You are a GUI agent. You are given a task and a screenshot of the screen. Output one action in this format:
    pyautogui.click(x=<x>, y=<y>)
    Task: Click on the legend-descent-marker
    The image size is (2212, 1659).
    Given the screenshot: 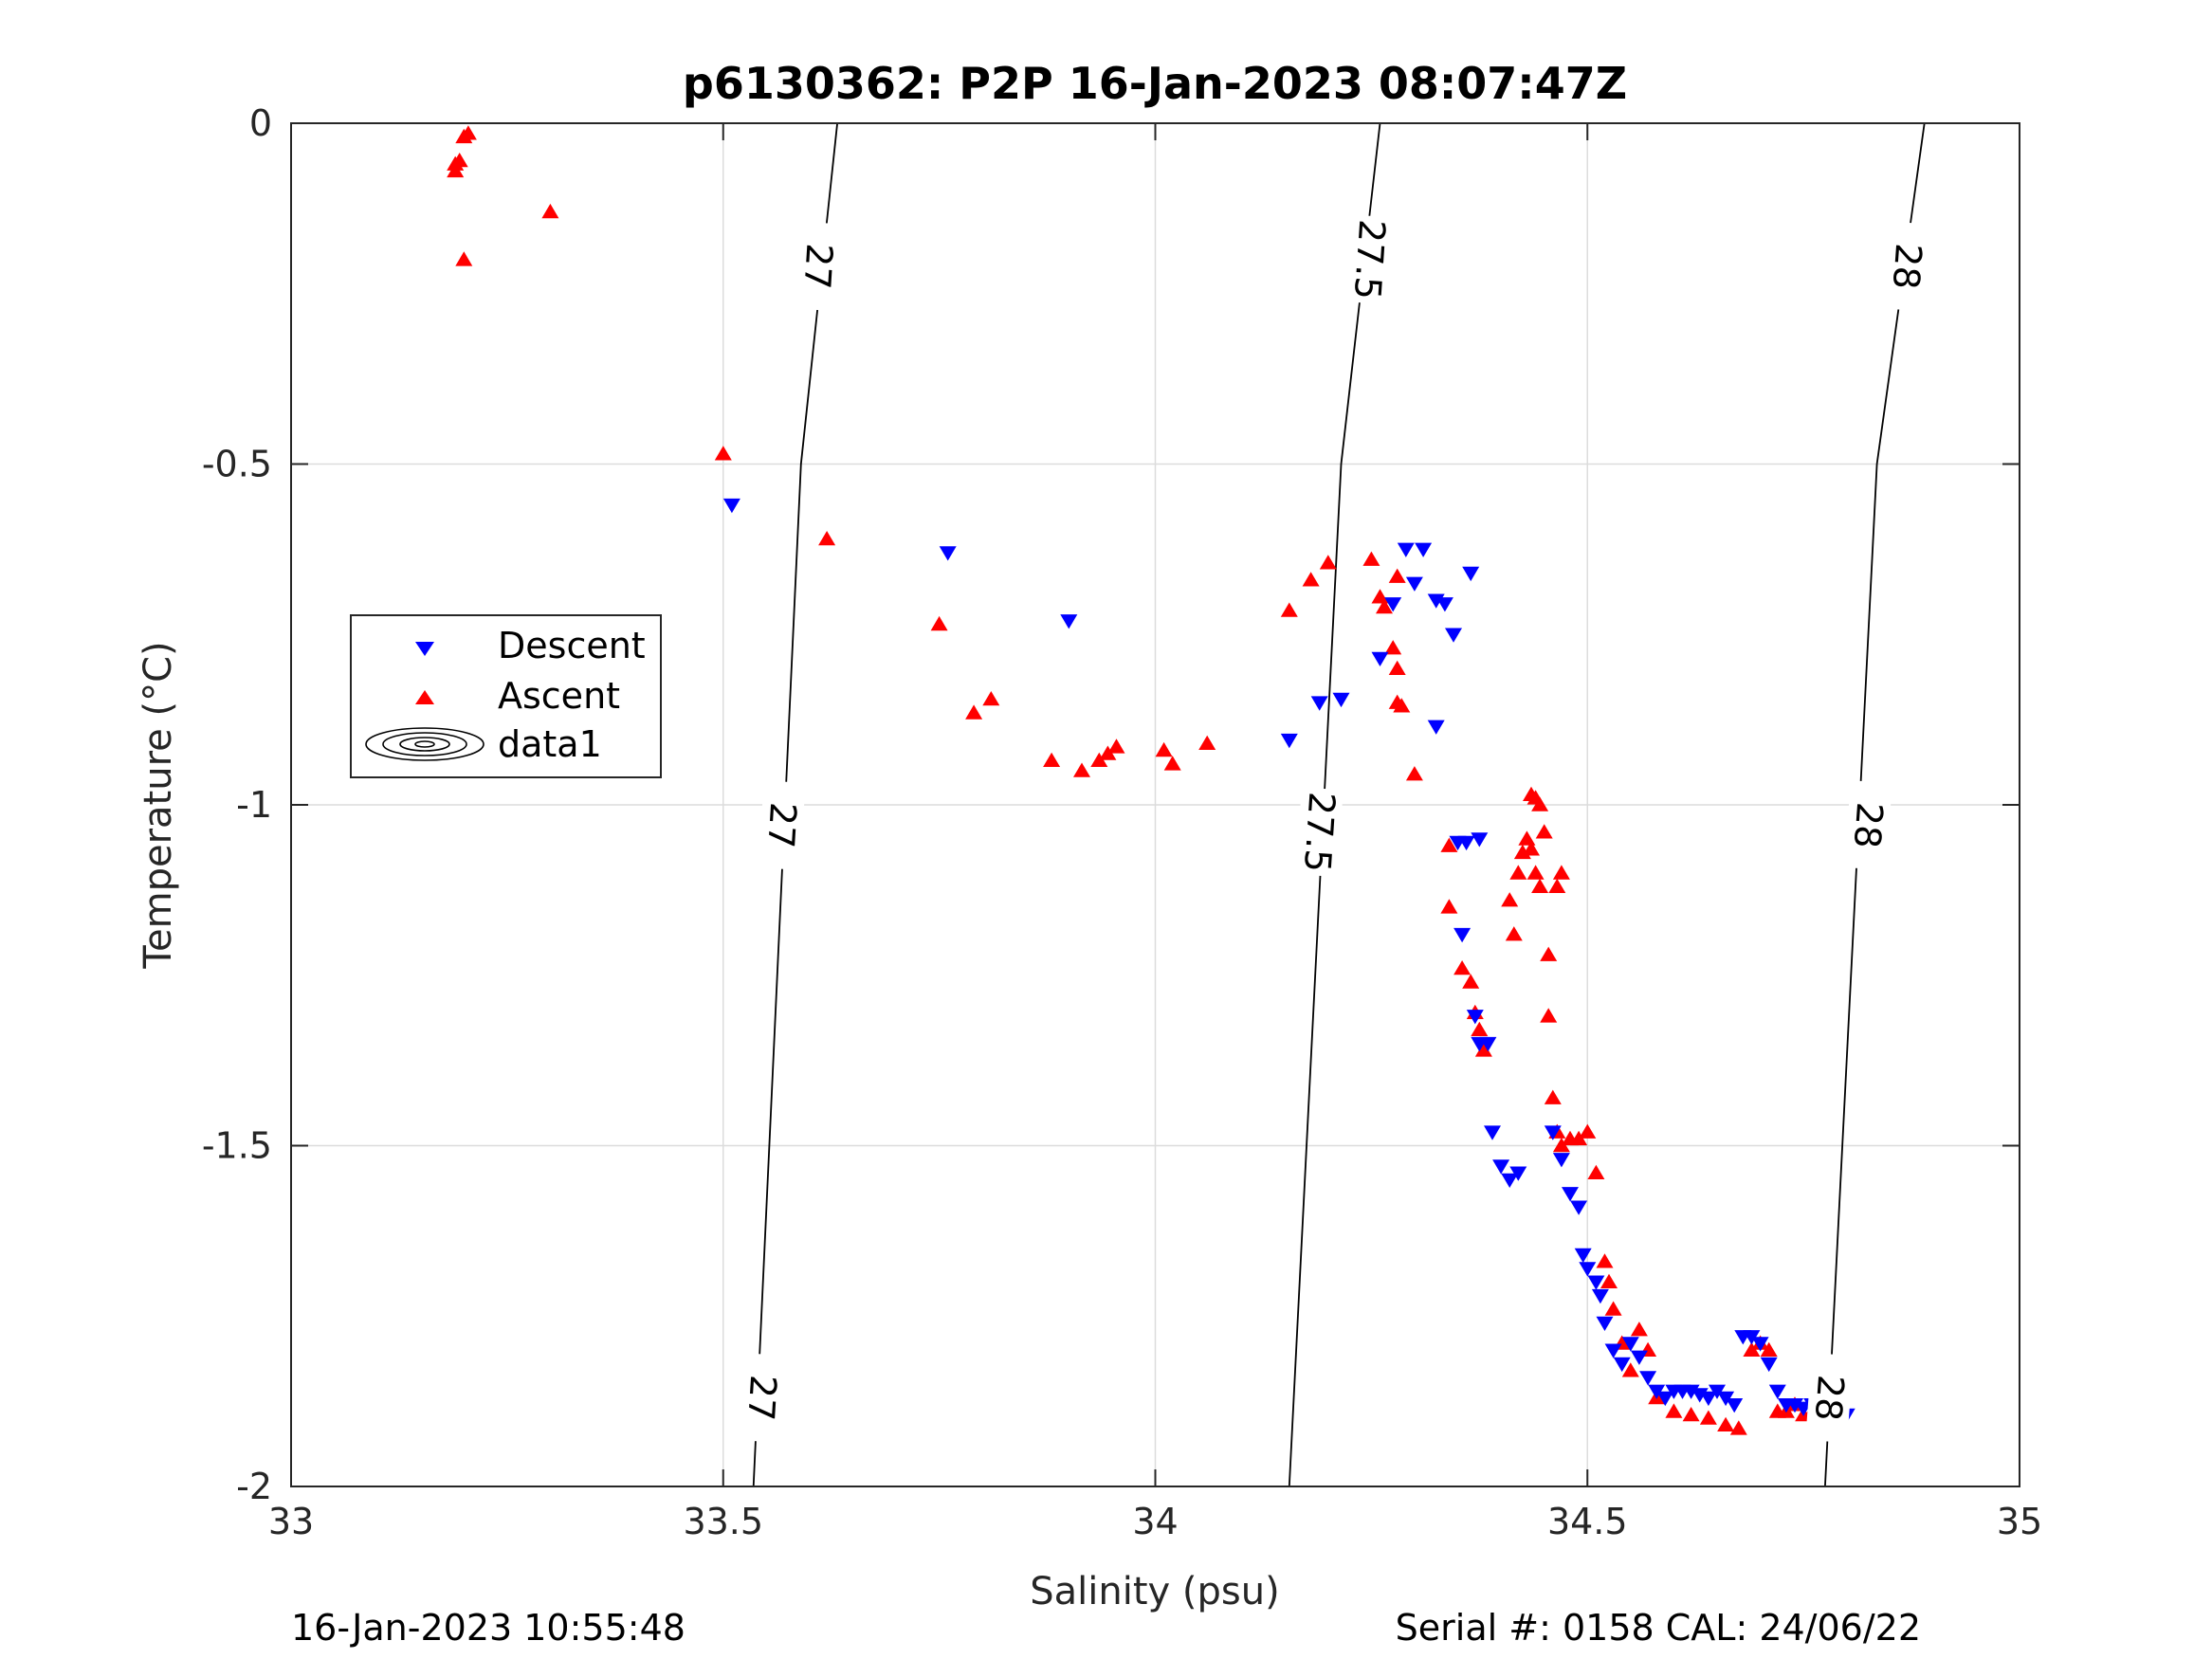 What is the action you would take?
    pyautogui.click(x=424, y=649)
    